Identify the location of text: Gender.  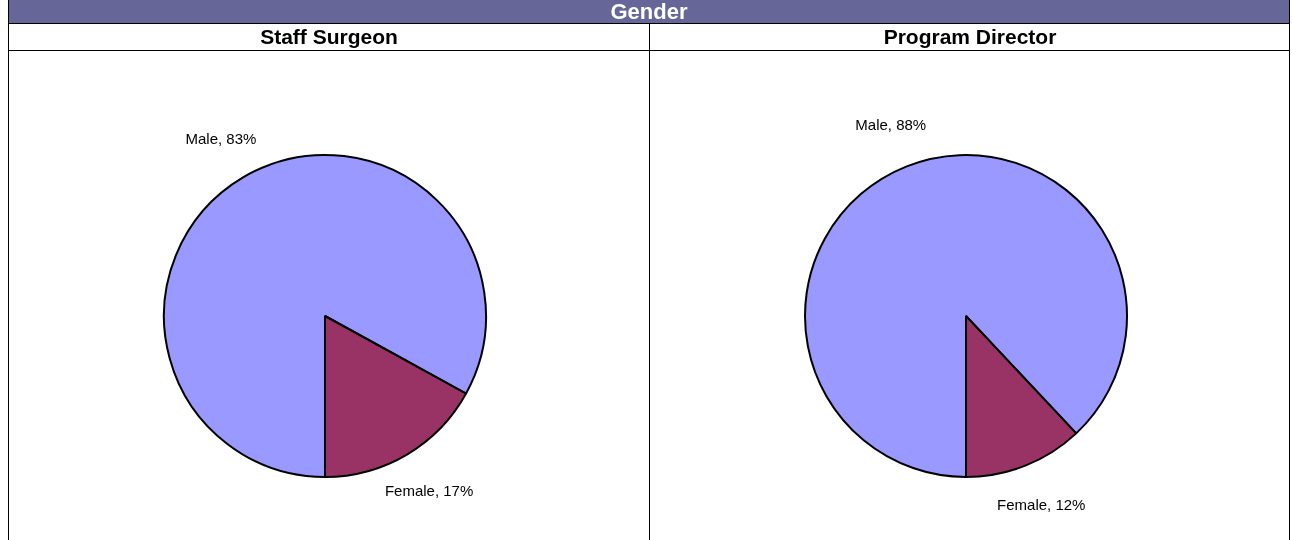
(649, 12).